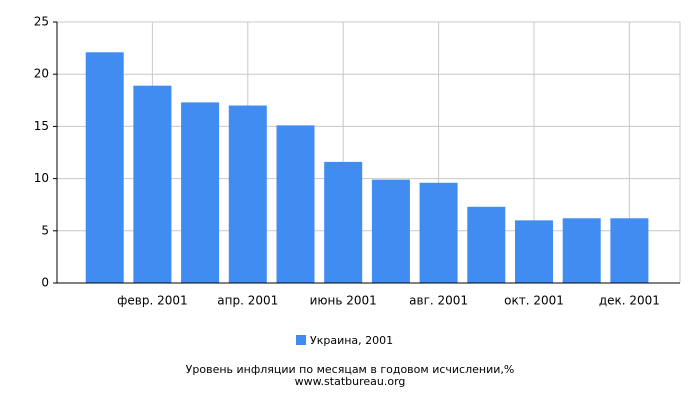 The height and width of the screenshot is (404, 700). I want to click on y-tick-label: 5, so click(45, 230).